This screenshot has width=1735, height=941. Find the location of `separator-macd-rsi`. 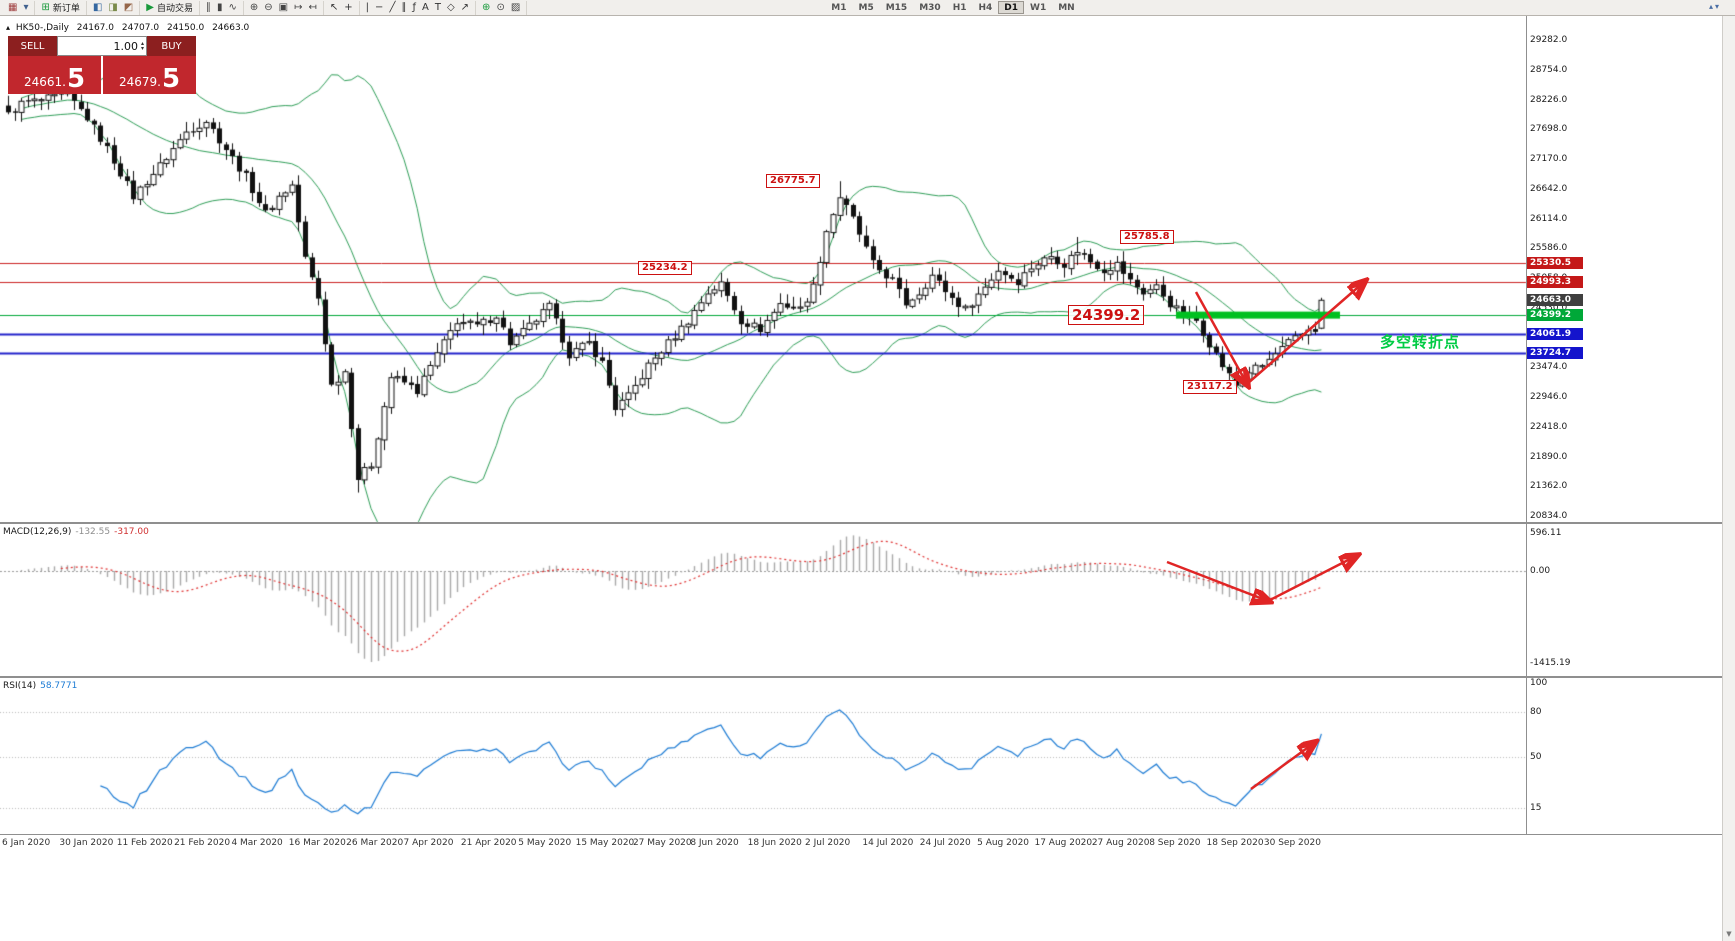

separator-macd-rsi is located at coordinates (867, 677).